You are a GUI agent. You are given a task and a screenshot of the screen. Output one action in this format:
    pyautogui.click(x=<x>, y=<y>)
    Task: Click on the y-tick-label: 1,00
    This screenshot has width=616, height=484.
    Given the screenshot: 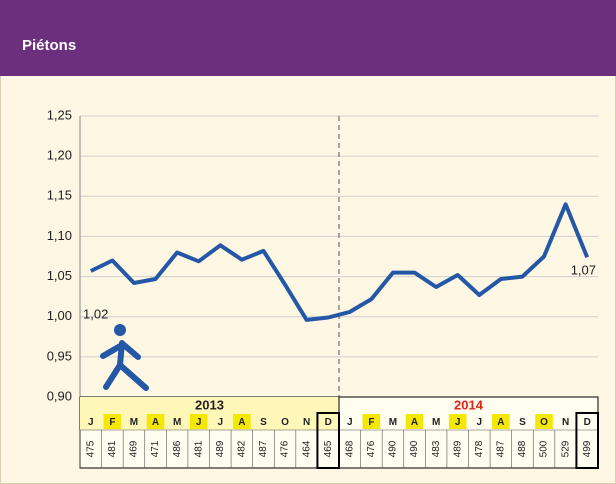 What is the action you would take?
    pyautogui.click(x=59, y=315)
    